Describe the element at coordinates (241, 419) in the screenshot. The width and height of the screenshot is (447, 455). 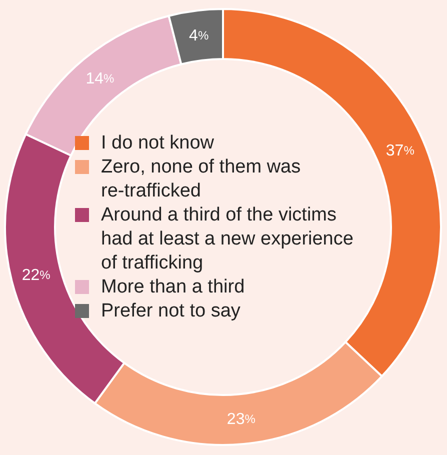
I see `data-label: 23%` at that location.